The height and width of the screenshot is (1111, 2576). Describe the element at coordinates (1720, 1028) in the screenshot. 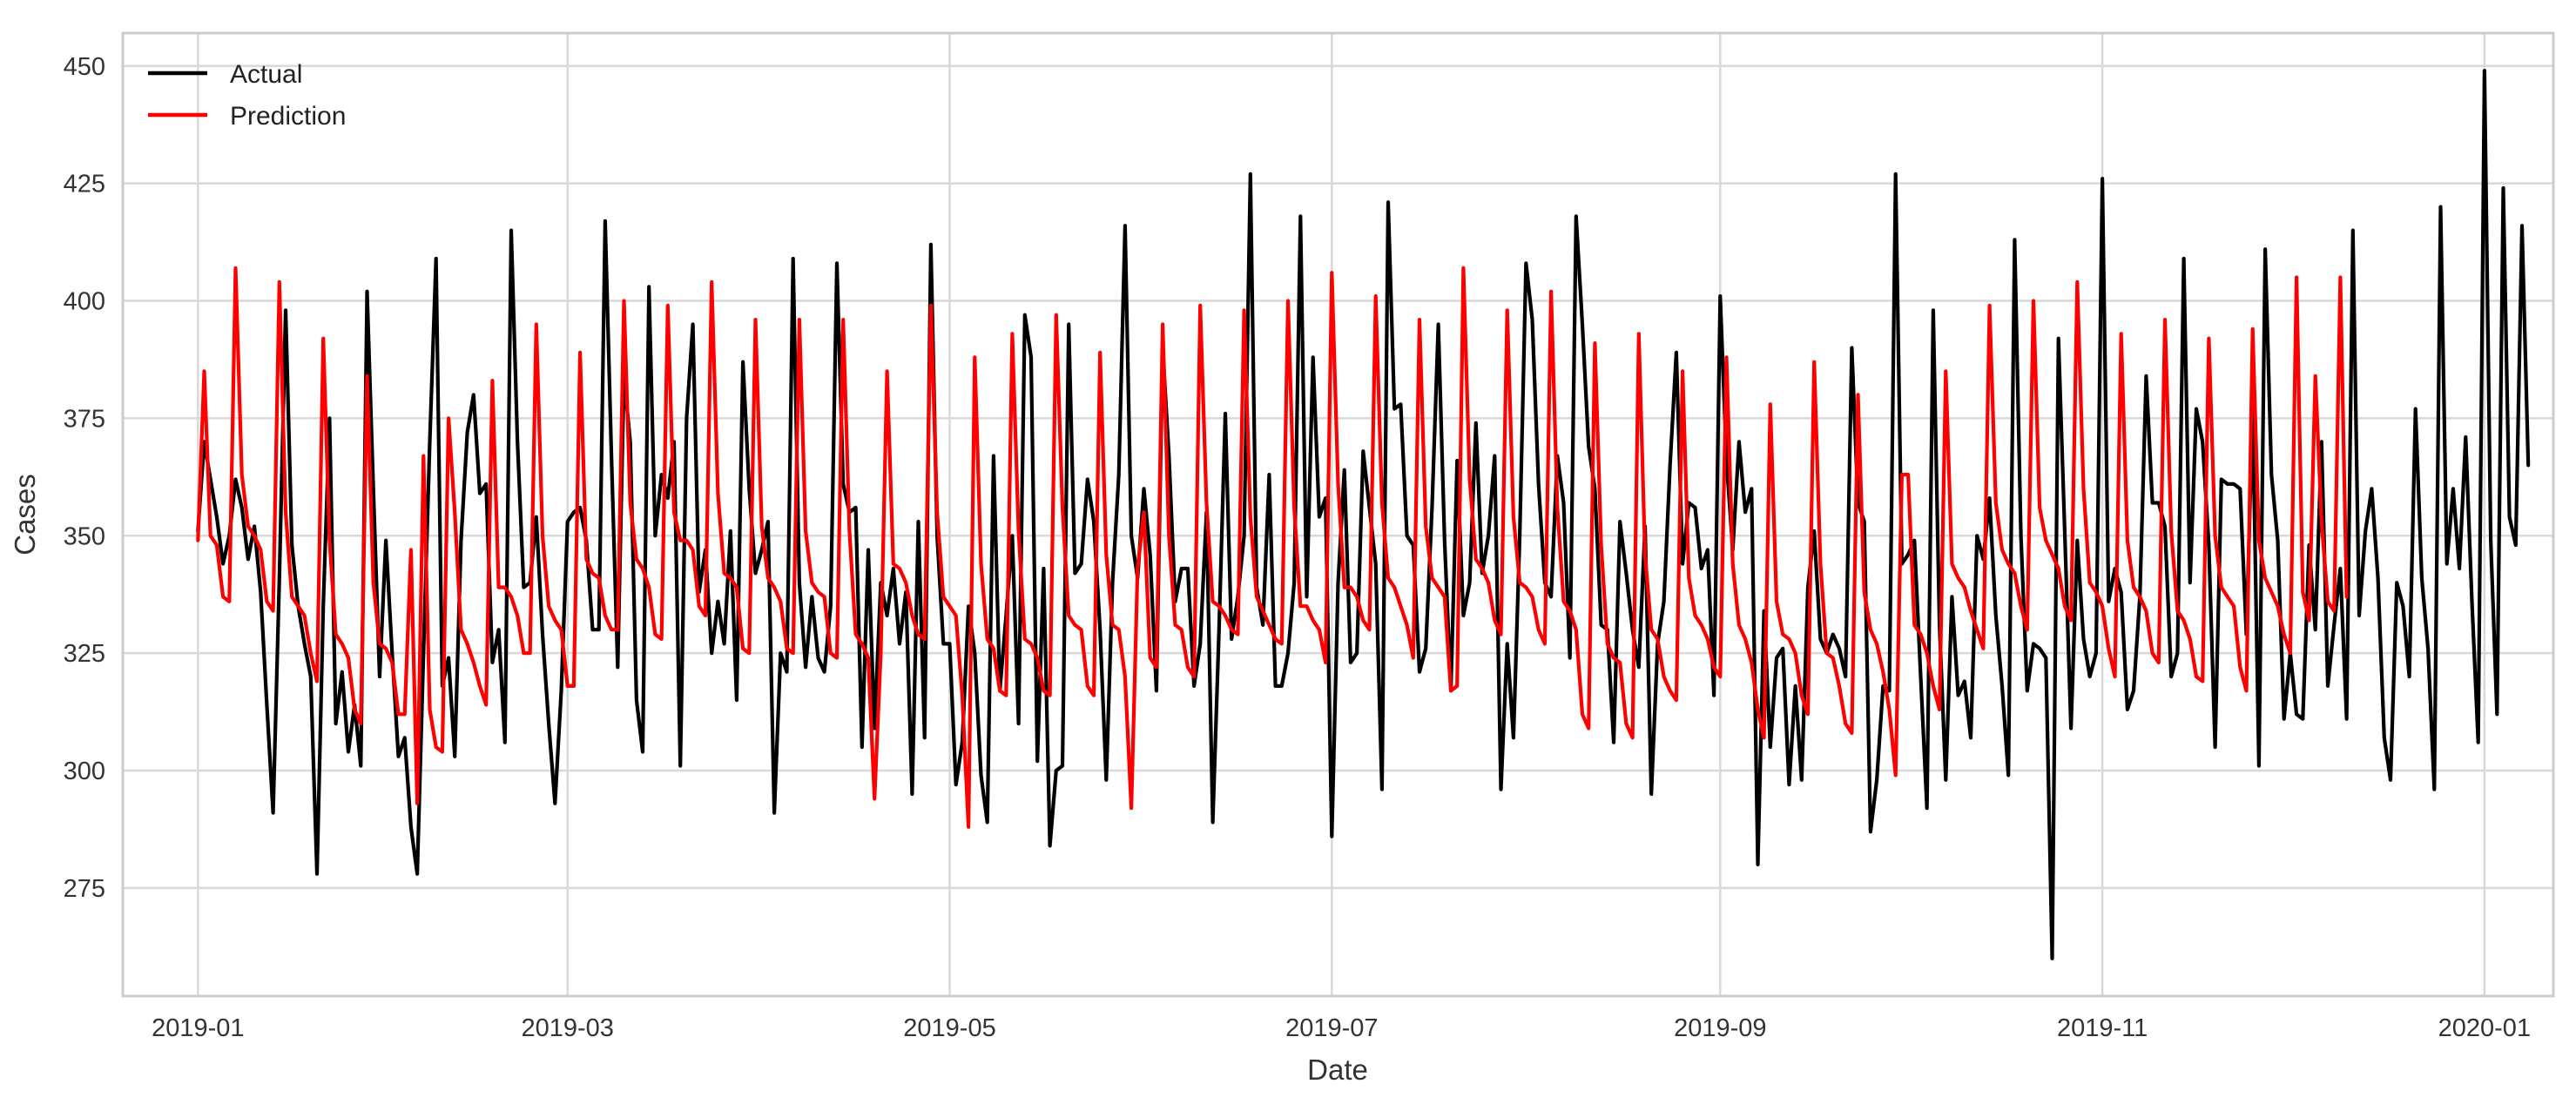

I see `x-tick-label: 2019-09` at that location.